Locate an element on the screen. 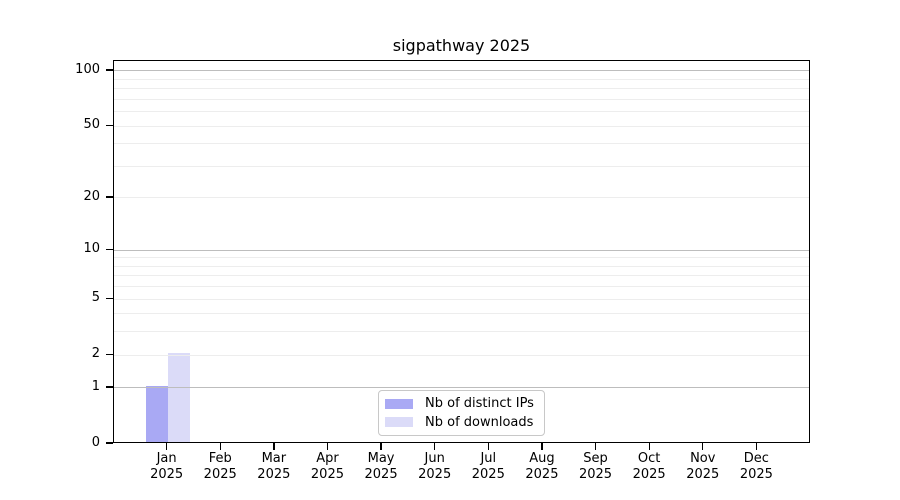 The image size is (900, 500). x-tick-label-apr: Apr 2025 is located at coordinates (327, 466).